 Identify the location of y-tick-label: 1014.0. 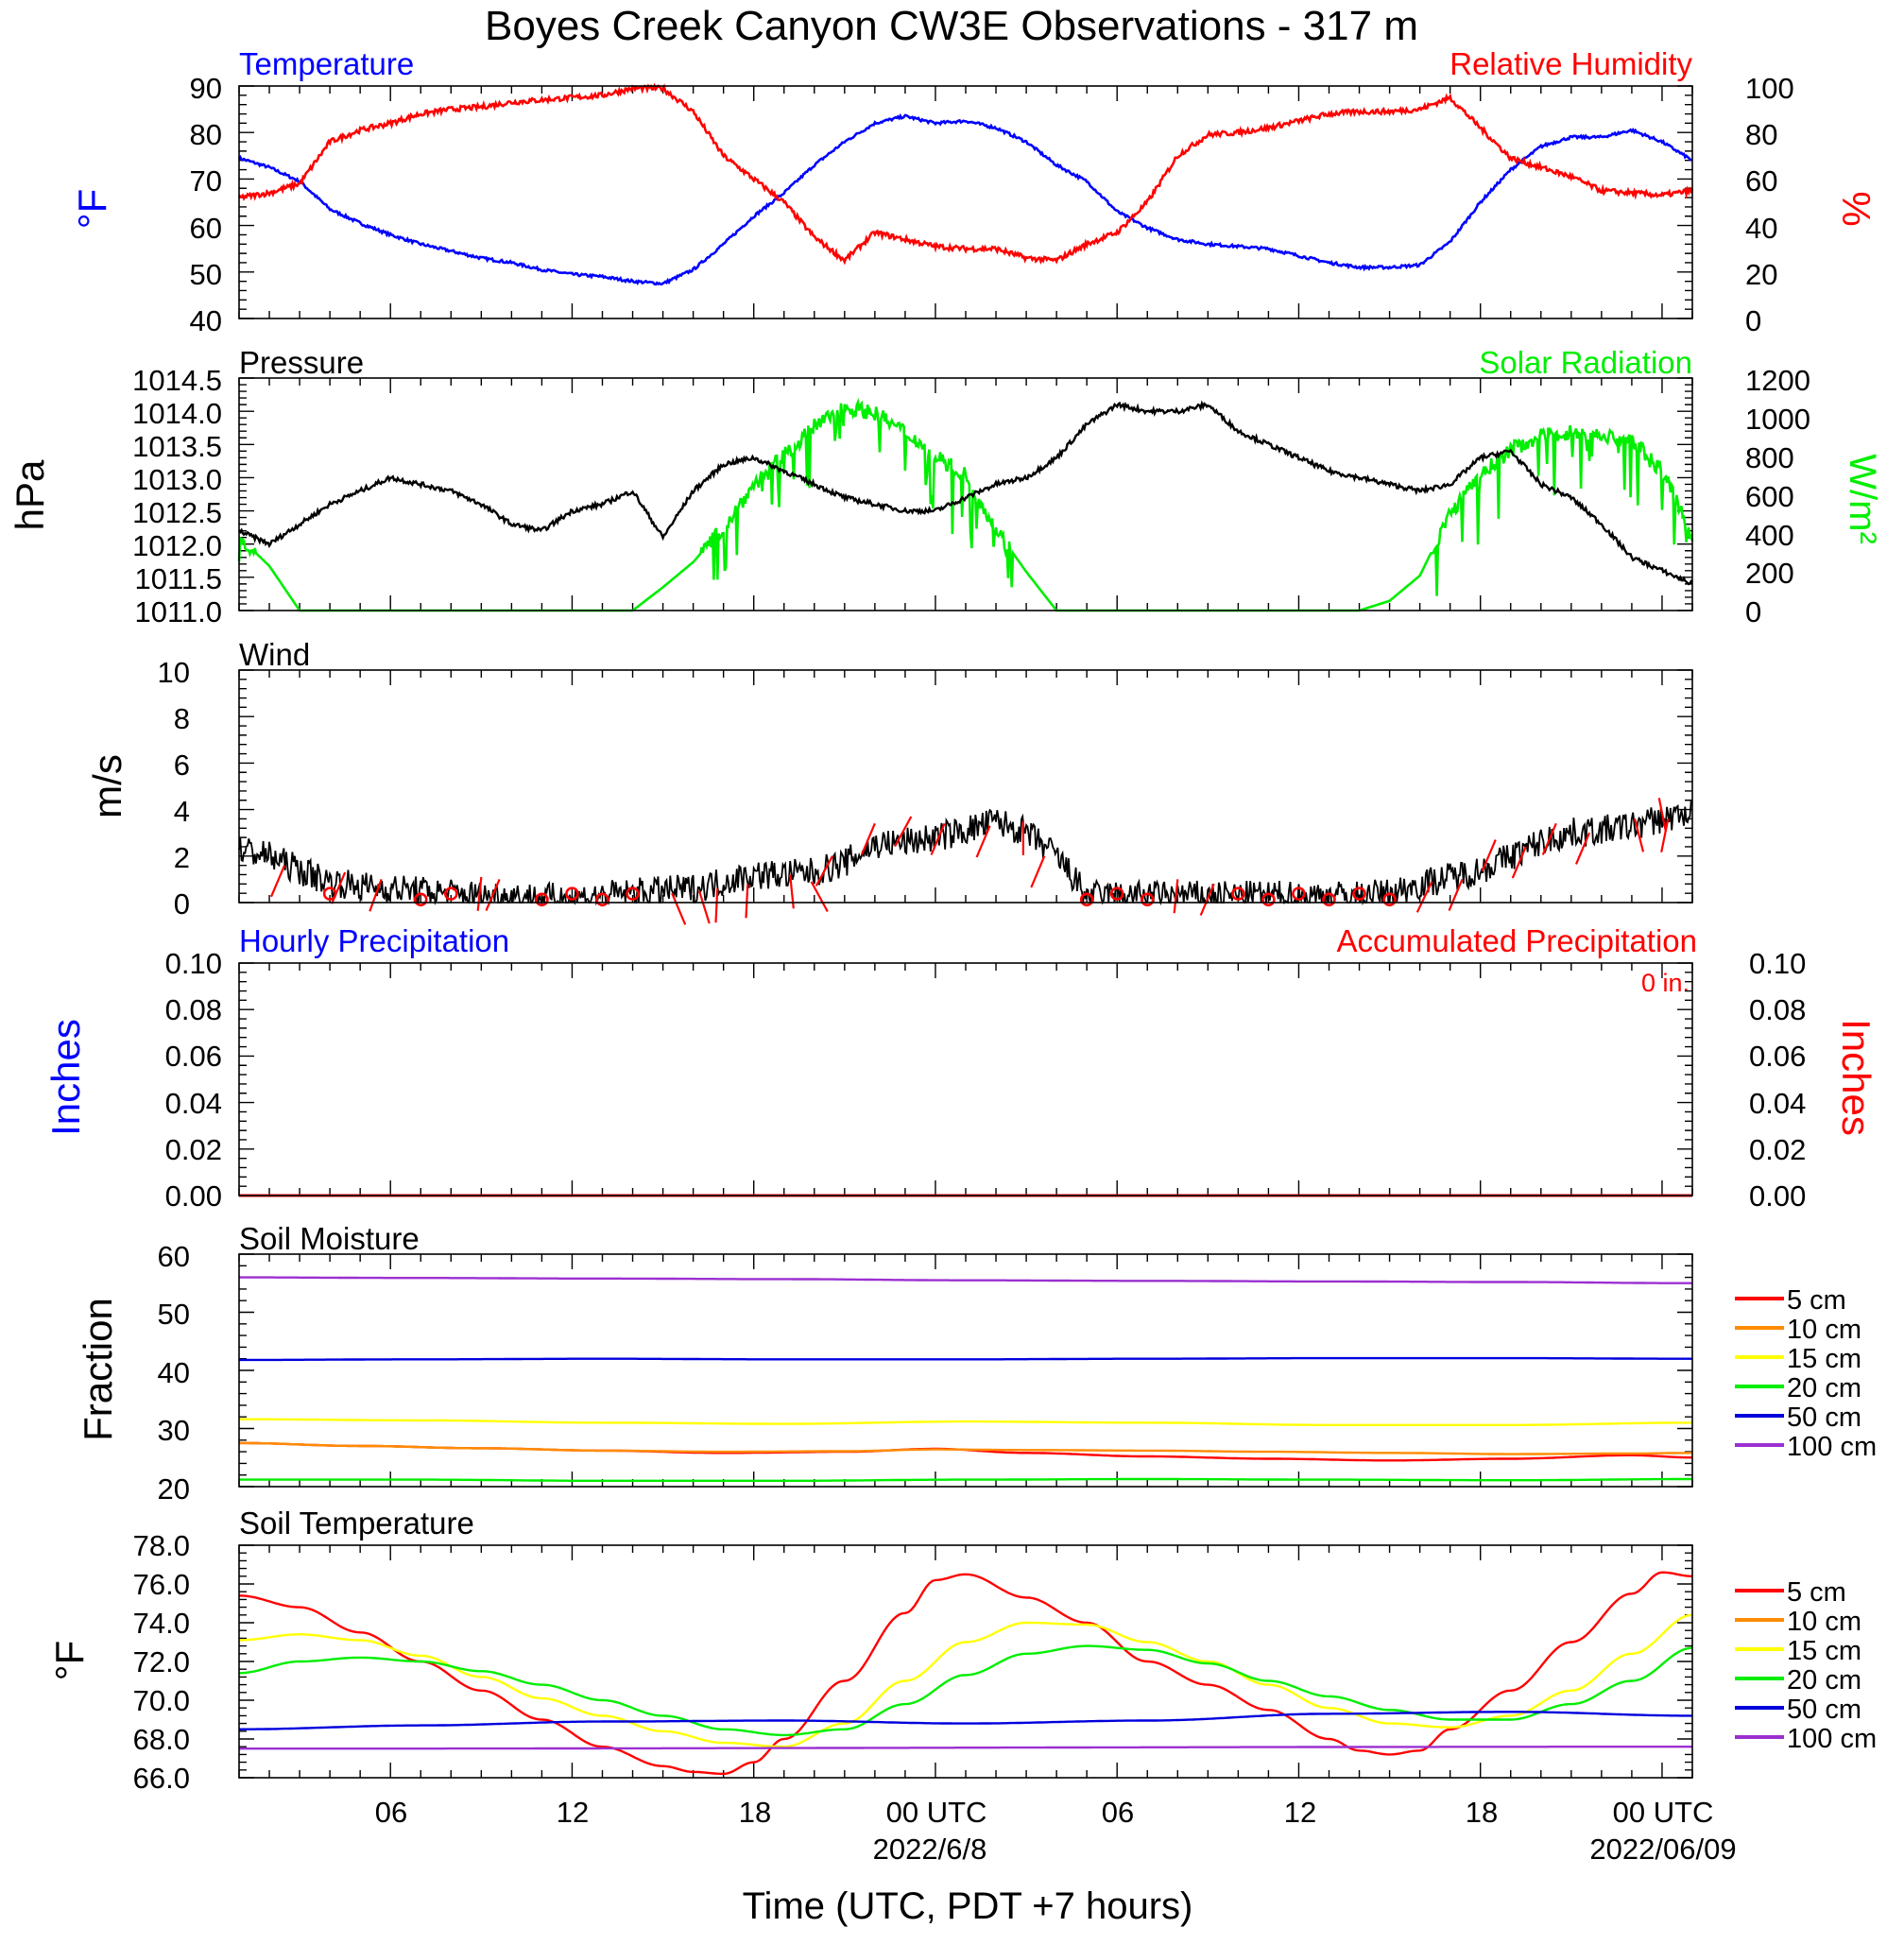
(177, 413).